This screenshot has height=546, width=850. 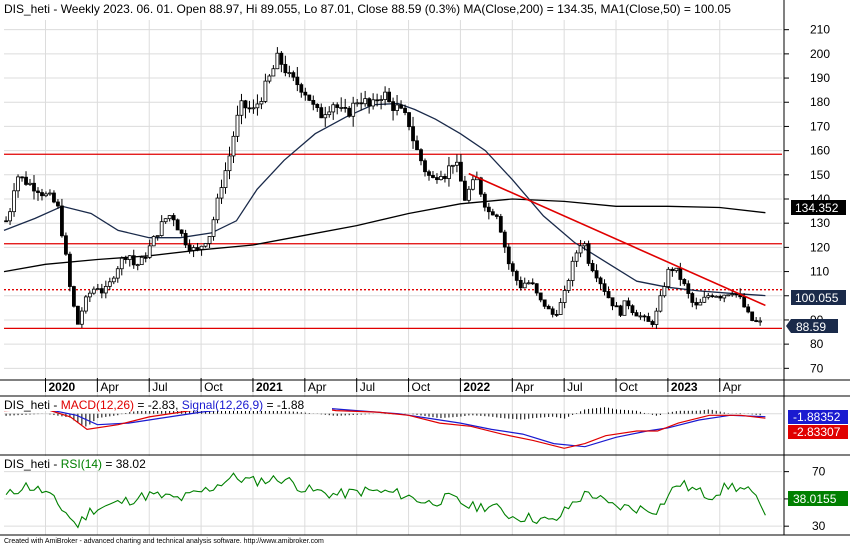 What do you see at coordinates (476, 387) in the screenshot?
I see `time-tick-label: 2022` at bounding box center [476, 387].